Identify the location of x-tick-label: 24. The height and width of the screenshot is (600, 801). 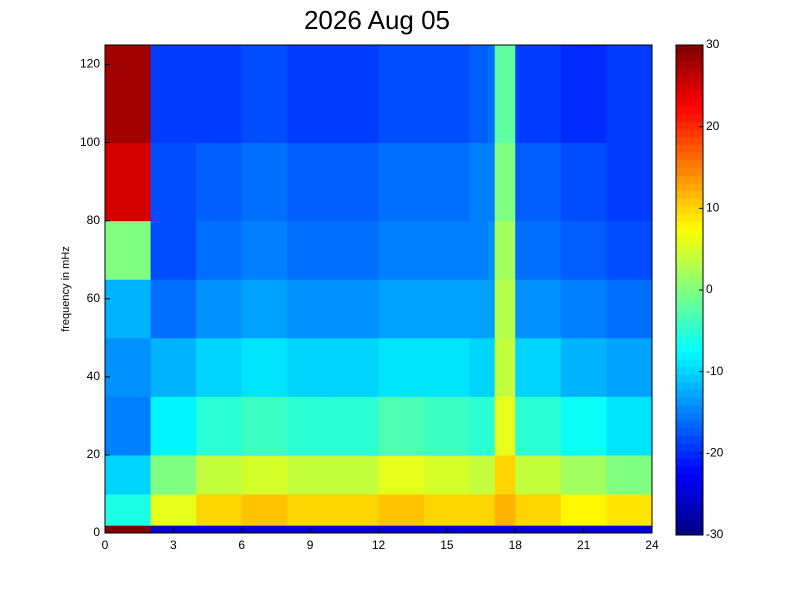
(652, 545).